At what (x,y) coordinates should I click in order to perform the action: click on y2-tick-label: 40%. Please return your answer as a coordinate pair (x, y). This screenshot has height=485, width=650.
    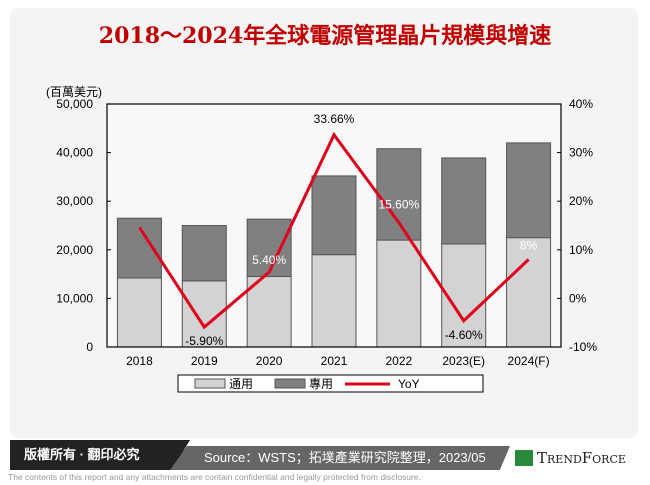
    Looking at the image, I should click on (581, 104).